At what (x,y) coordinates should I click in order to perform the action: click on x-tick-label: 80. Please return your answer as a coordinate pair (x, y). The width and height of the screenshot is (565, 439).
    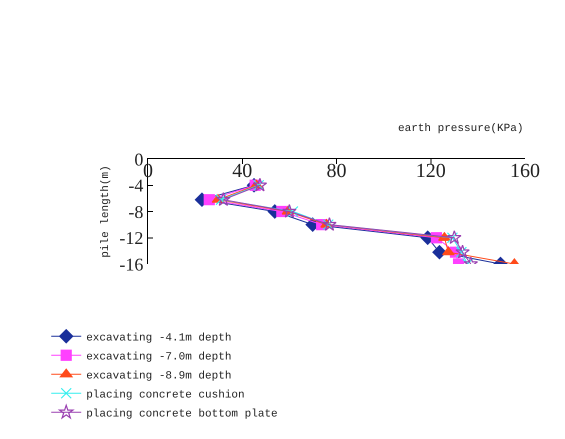
    Looking at the image, I should click on (336, 171).